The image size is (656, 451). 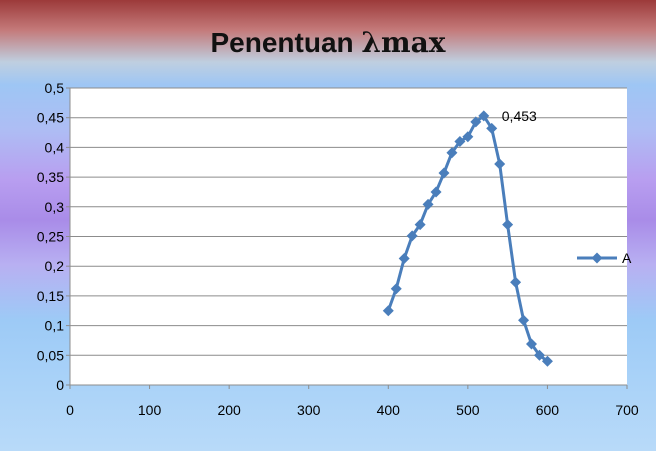 What do you see at coordinates (597, 258) in the screenshot?
I see `legend-marker` at bounding box center [597, 258].